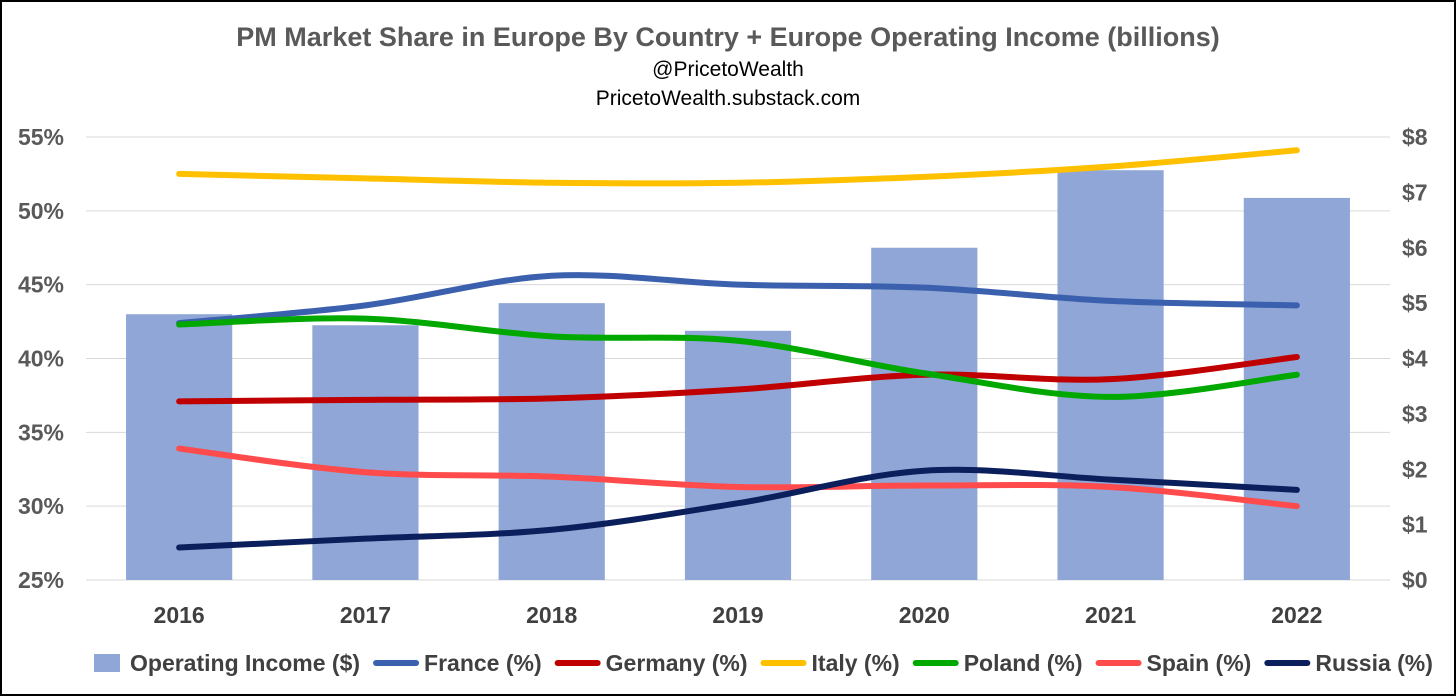  I want to click on left-tick-label: 50%, so click(41, 211).